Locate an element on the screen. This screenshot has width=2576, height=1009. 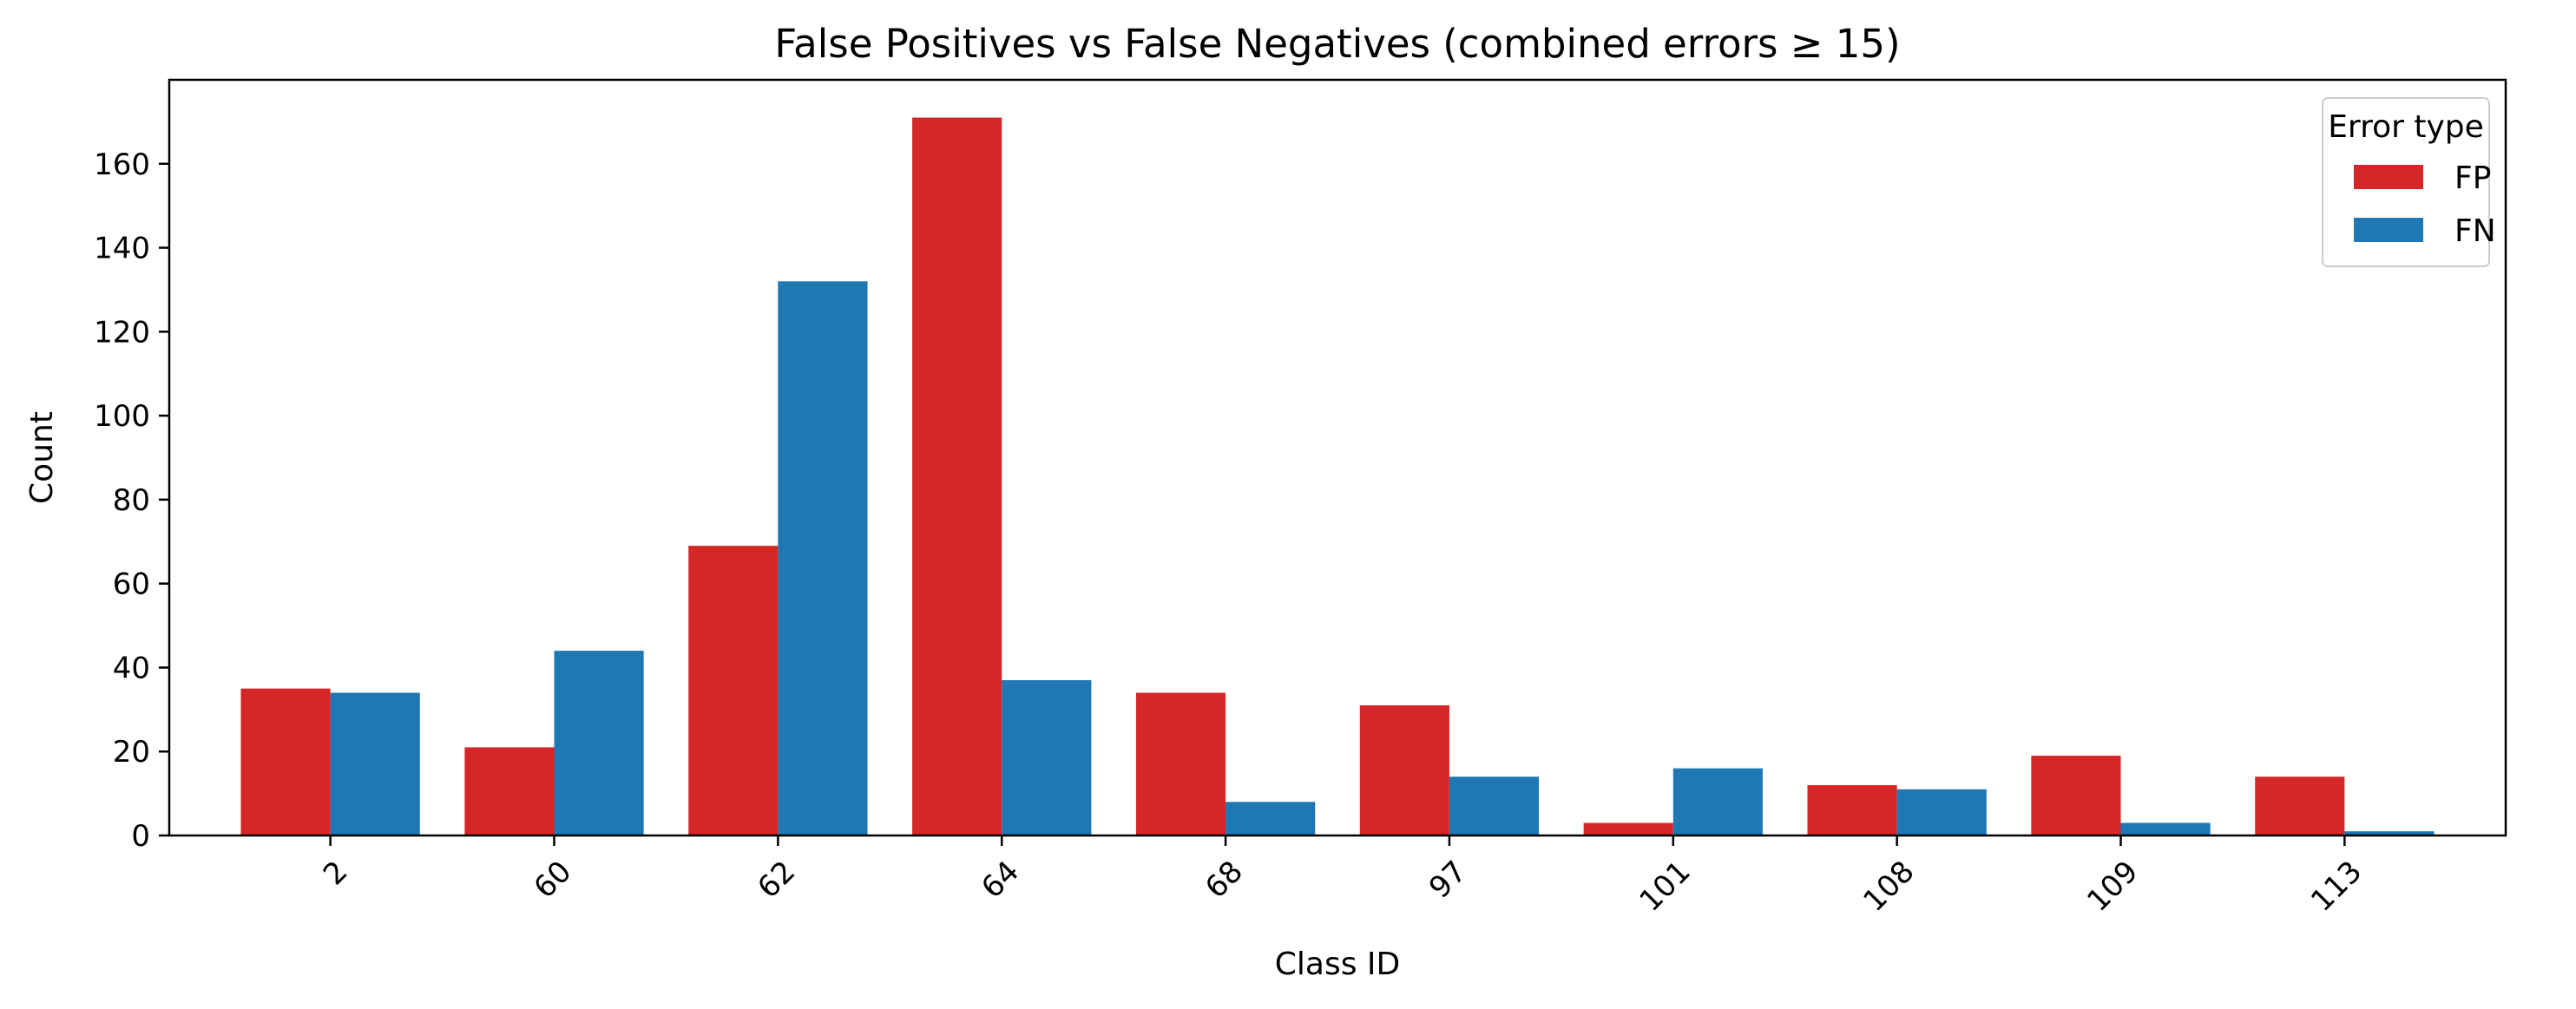
y-axis-label: Count is located at coordinates (42, 458).